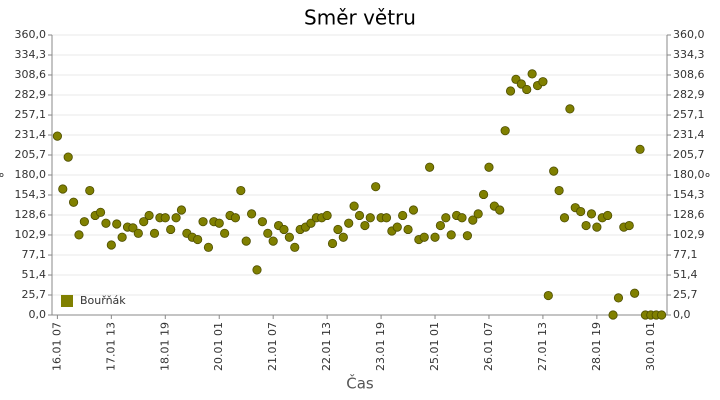 The height and width of the screenshot is (400, 720). I want to click on x-tick-label: 23.01 19, so click(380, 346).